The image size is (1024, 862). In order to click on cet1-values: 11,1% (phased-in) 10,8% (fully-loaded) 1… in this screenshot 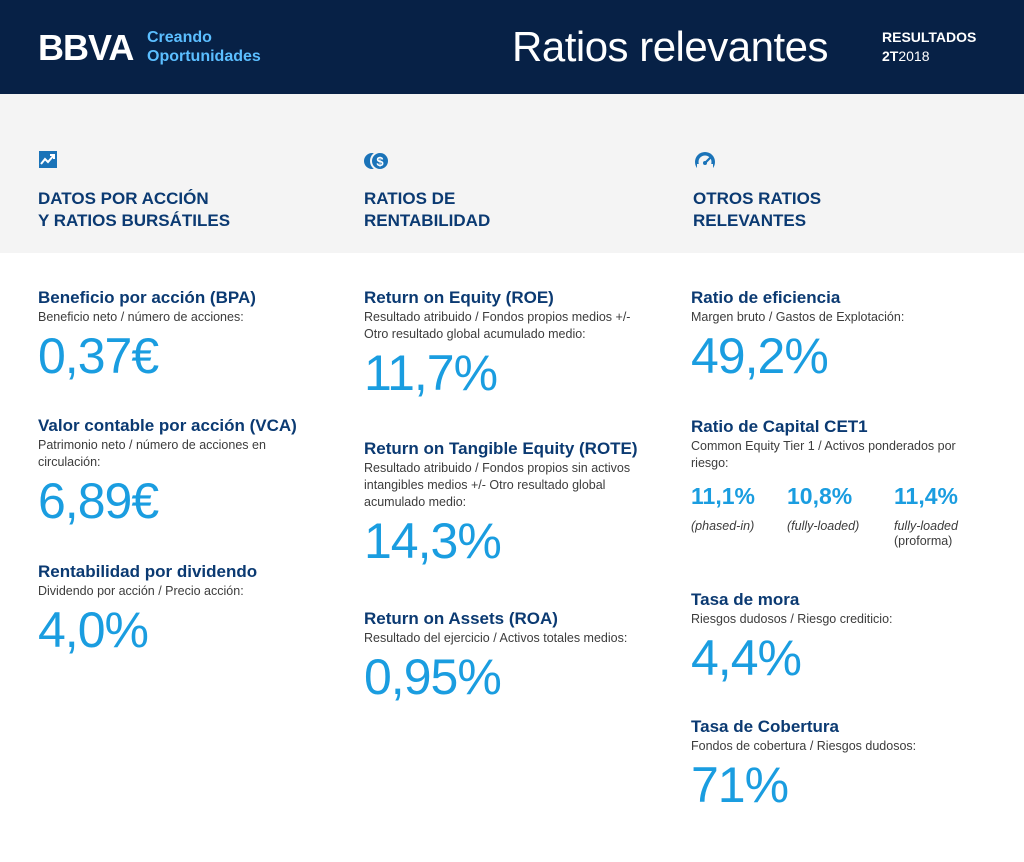, I will do `click(841, 517)`.